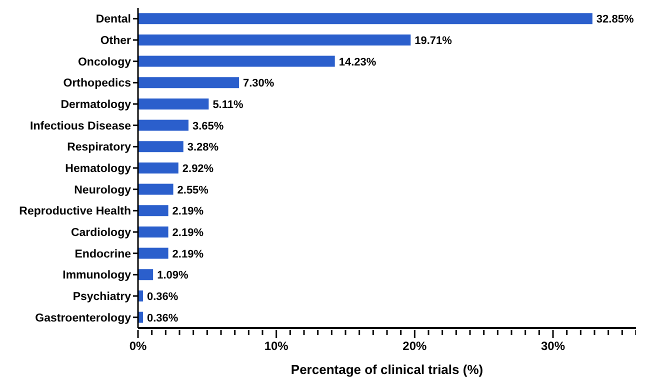  What do you see at coordinates (75, 212) in the screenshot?
I see `y-tick-label: Reproductive Health` at bounding box center [75, 212].